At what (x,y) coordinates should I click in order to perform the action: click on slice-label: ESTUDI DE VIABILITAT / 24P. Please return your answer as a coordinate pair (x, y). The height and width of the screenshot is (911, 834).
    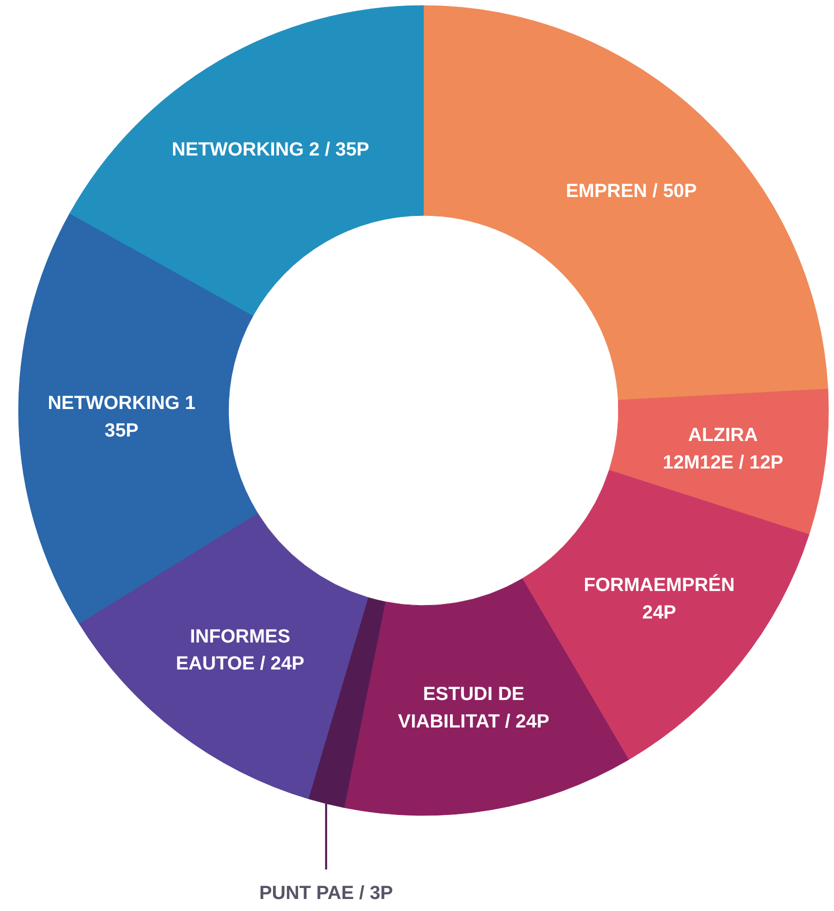
    Looking at the image, I should click on (474, 708).